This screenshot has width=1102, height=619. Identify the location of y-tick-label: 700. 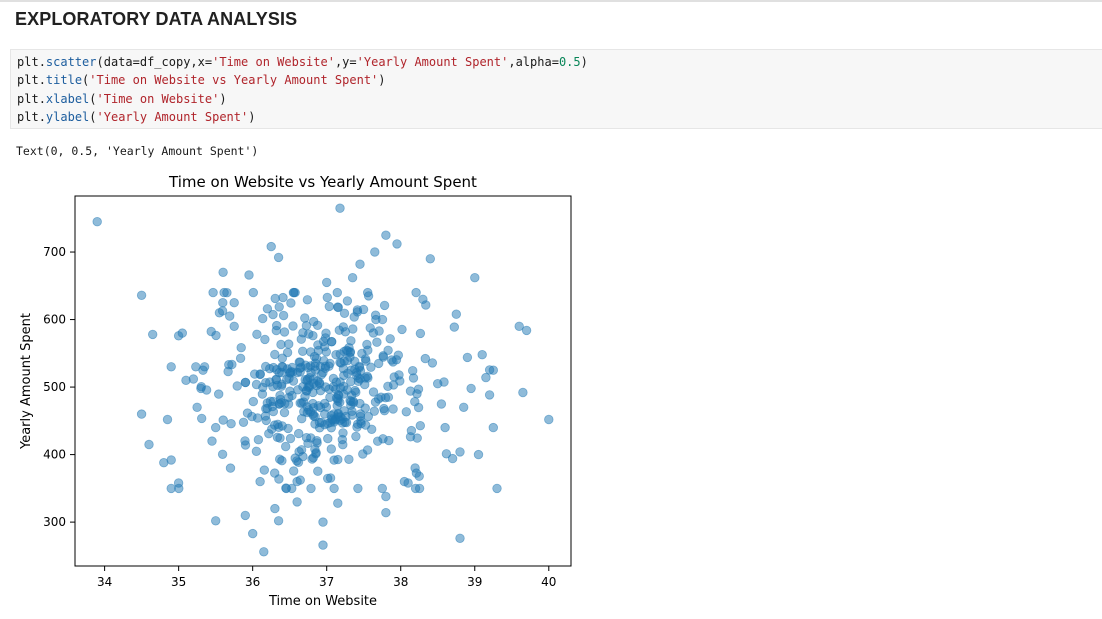
(54, 252).